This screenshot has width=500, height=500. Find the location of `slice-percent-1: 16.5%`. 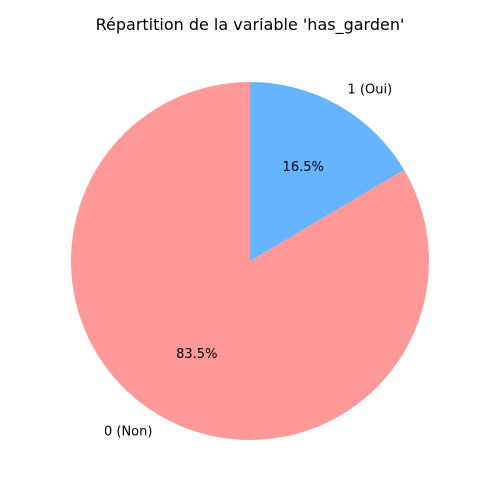

slice-percent-1: 16.5% is located at coordinates (303, 167).